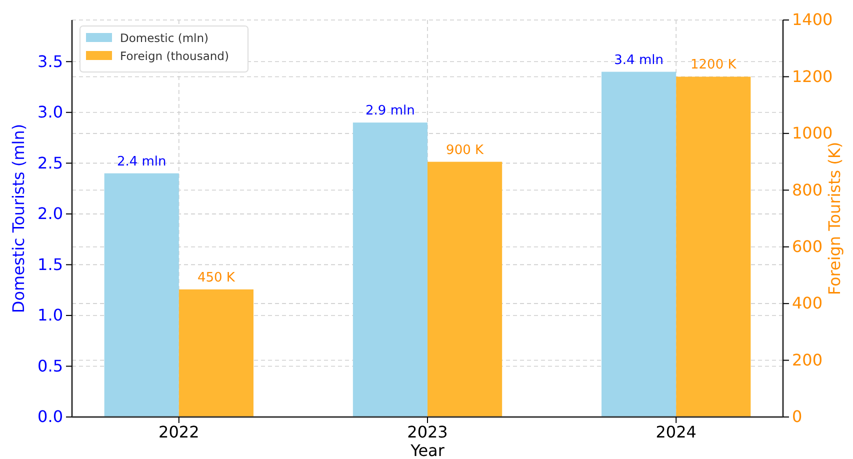 The width and height of the screenshot is (853, 459). Describe the element at coordinates (713, 65) in the screenshot. I see `data-label: 1200 K` at that location.